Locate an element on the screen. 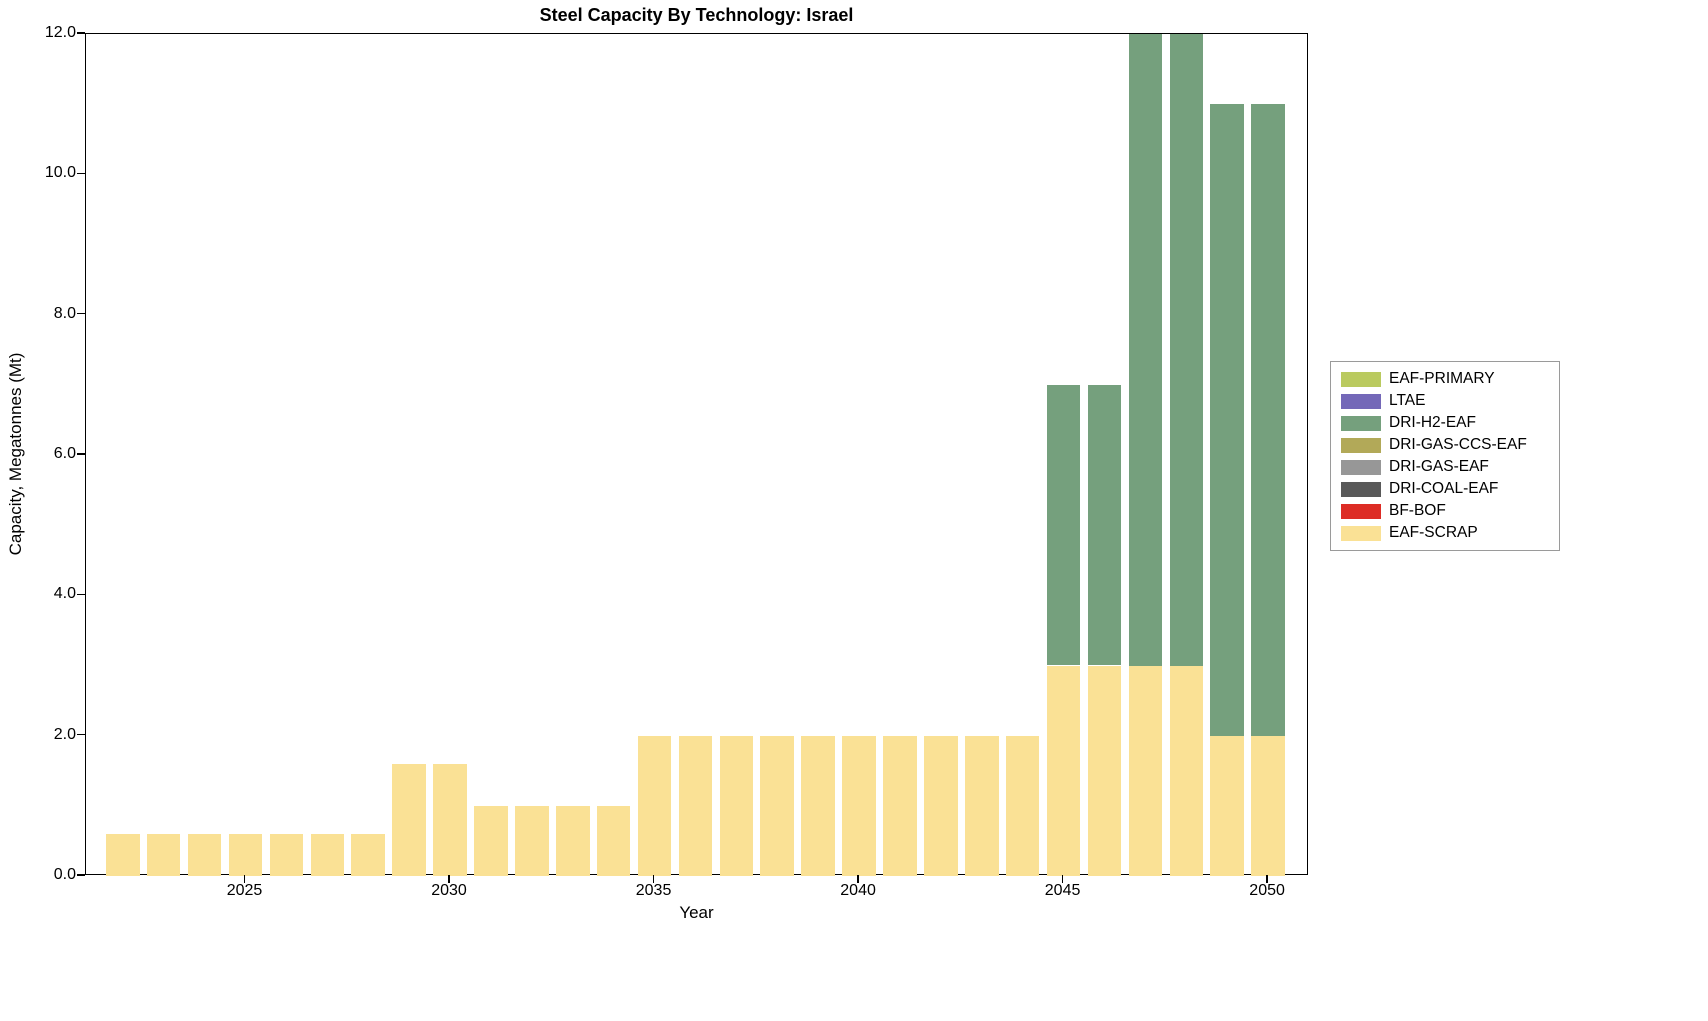 The height and width of the screenshot is (1021, 1708). legend-item: BF-BOF is located at coordinates (1445, 511).